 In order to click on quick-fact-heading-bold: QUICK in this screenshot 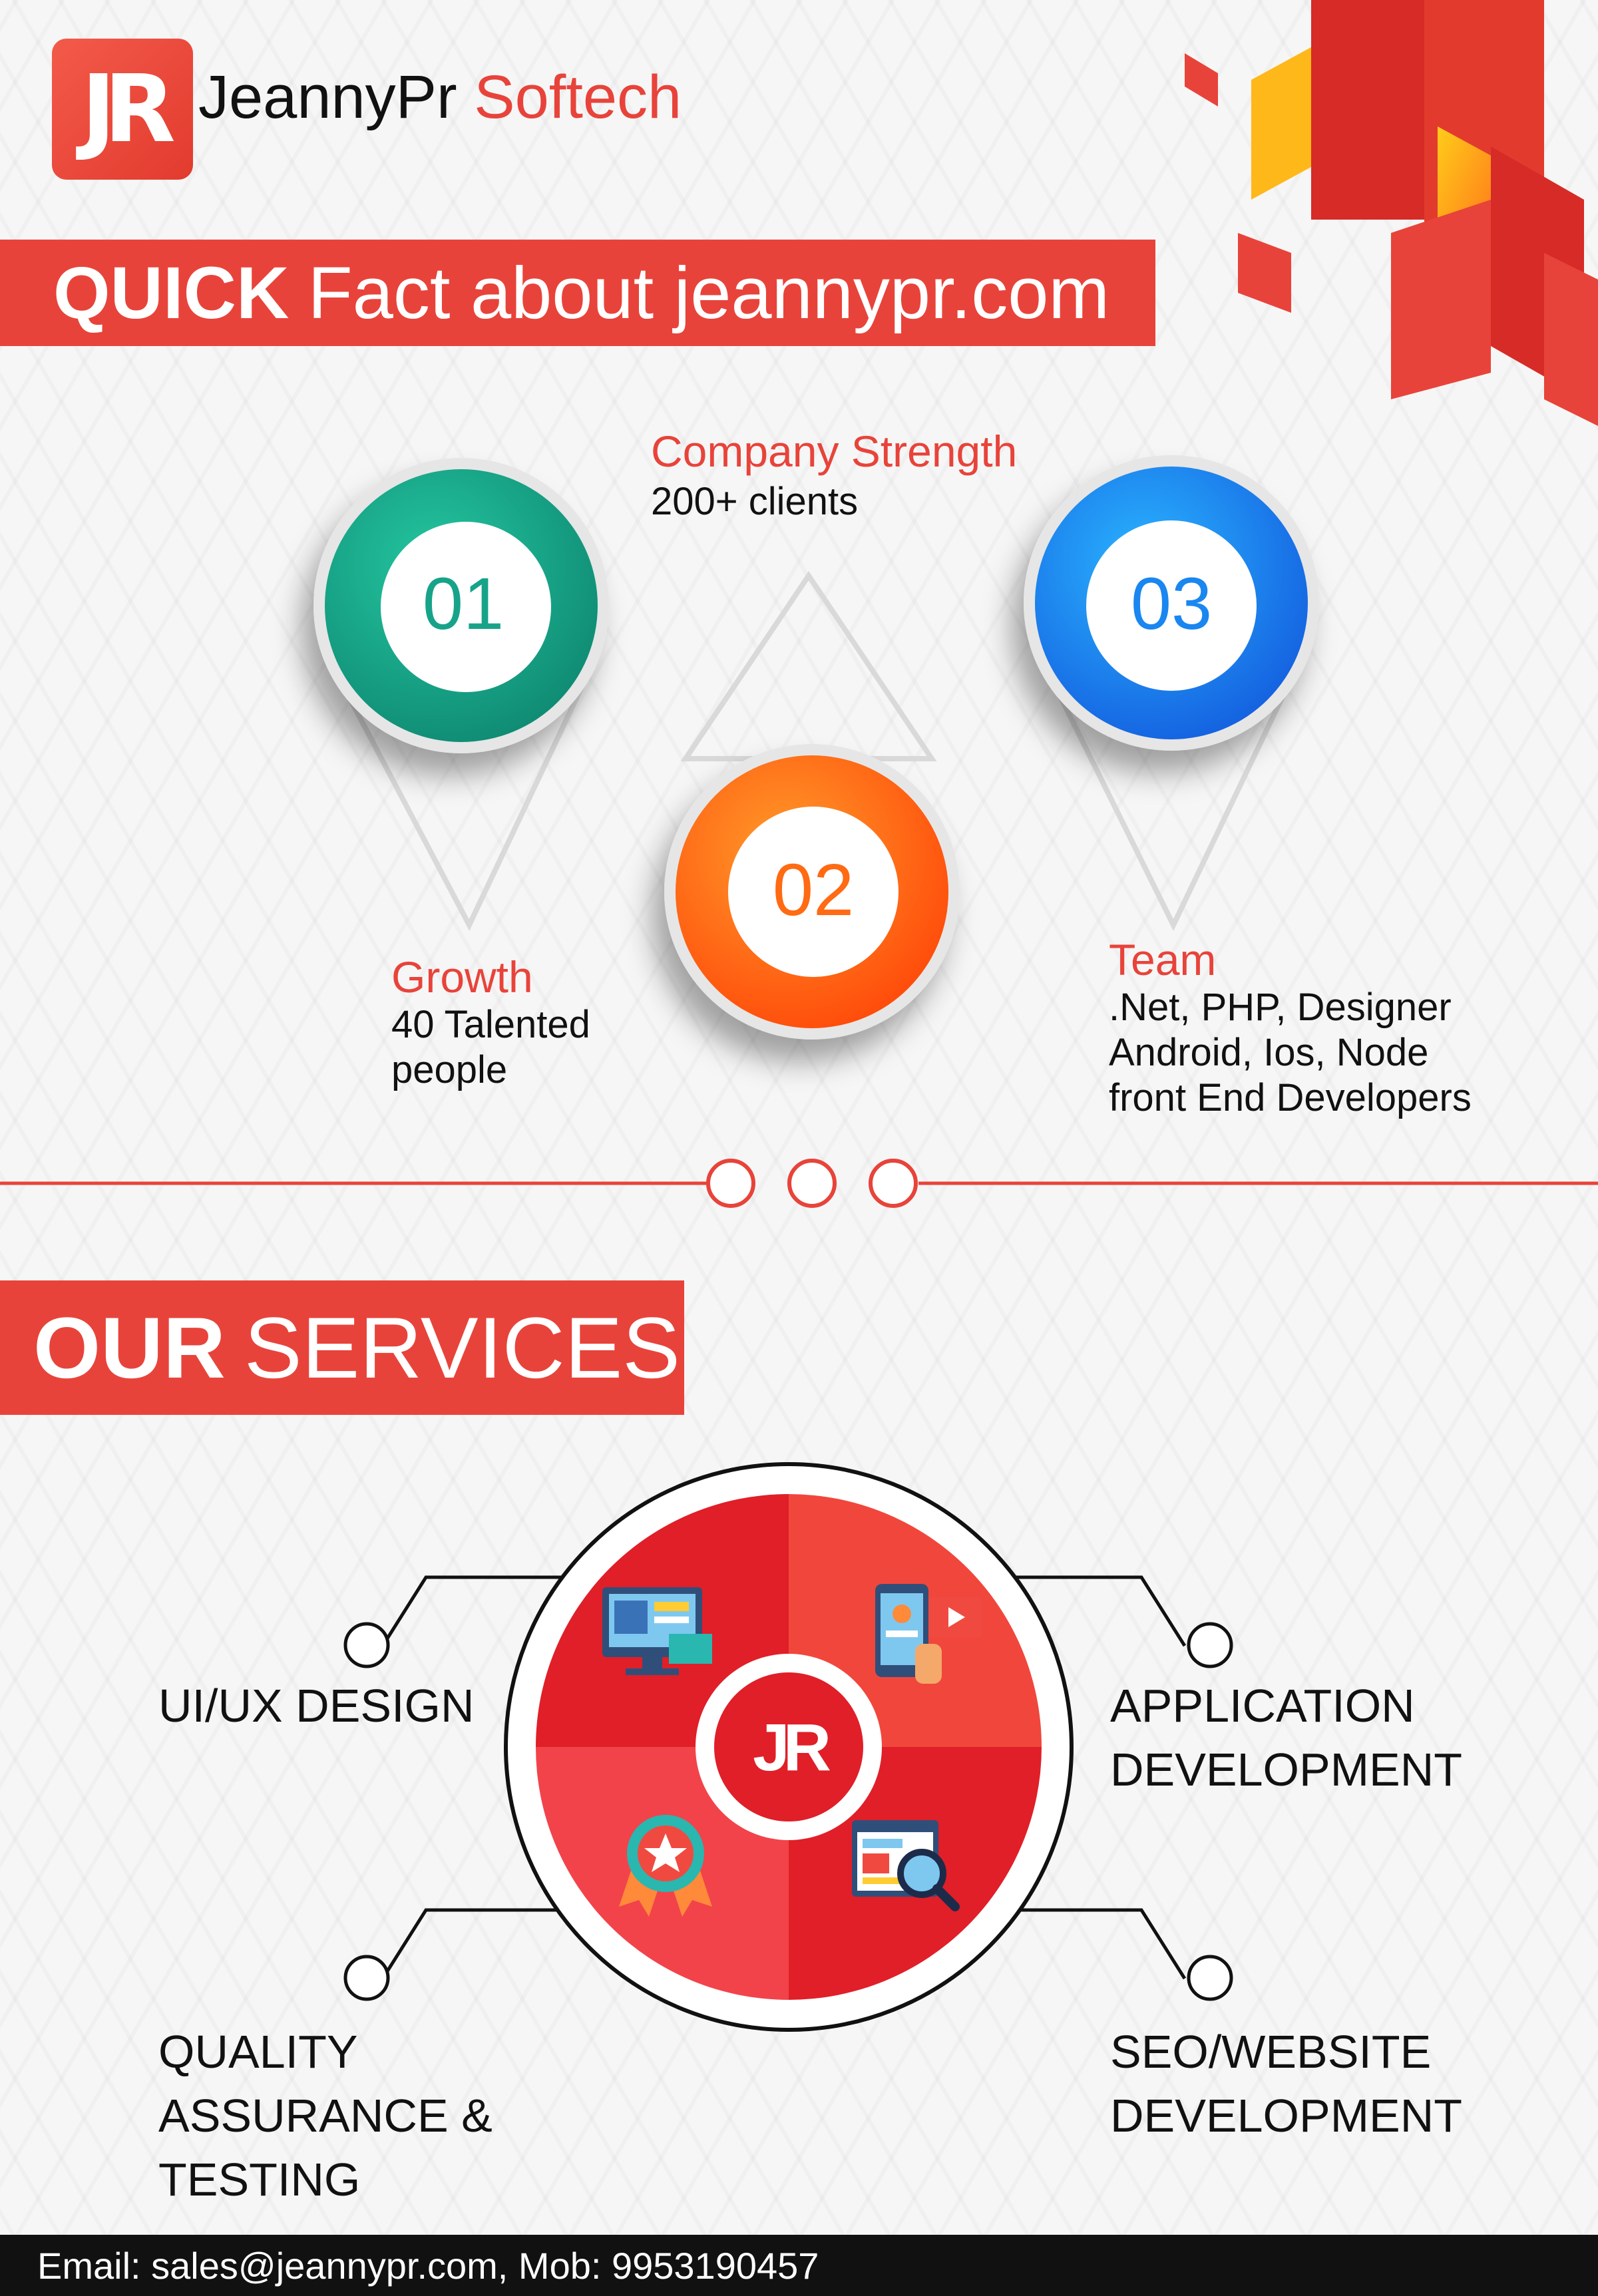, I will do `click(171, 293)`.